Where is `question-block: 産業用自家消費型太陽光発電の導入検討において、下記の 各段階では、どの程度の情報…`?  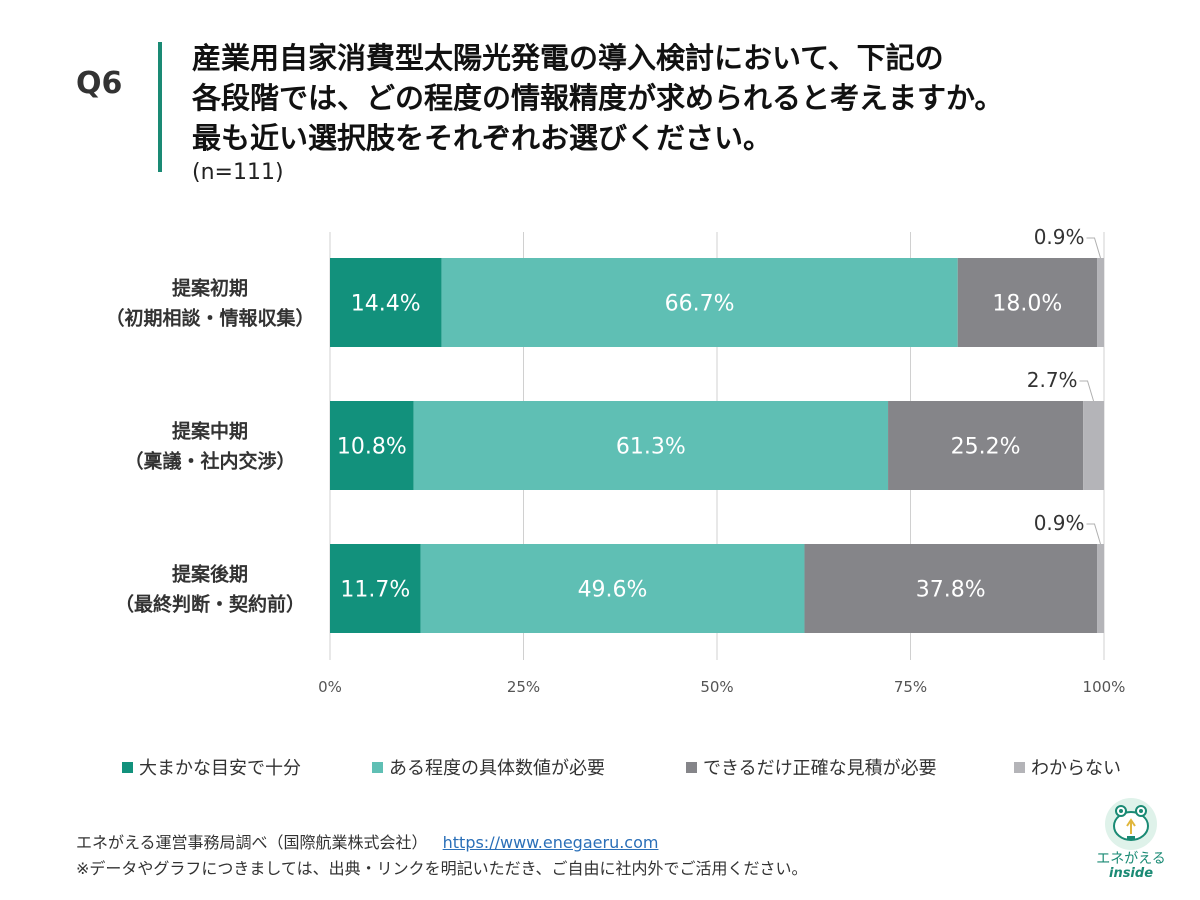 question-block: 産業用自家消費型太陽光発電の導入検討において、下記の 各段階では、どの程度の情報… is located at coordinates (672, 113).